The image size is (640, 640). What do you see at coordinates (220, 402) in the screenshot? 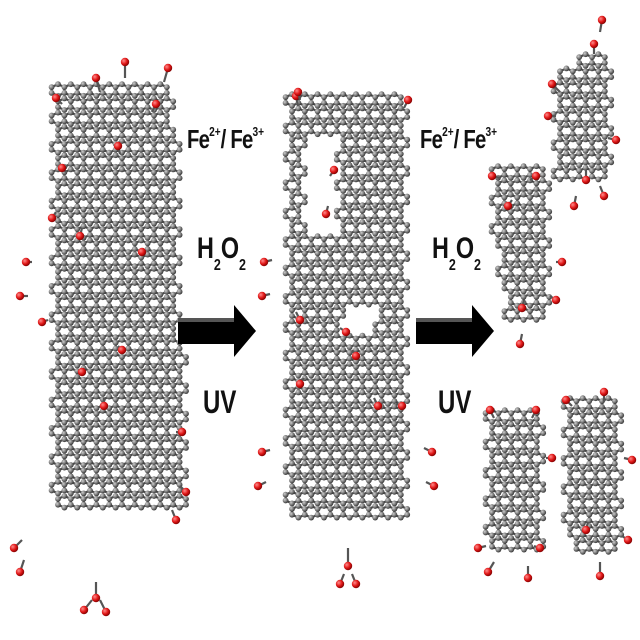
I see `uv-label-step1: UV` at bounding box center [220, 402].